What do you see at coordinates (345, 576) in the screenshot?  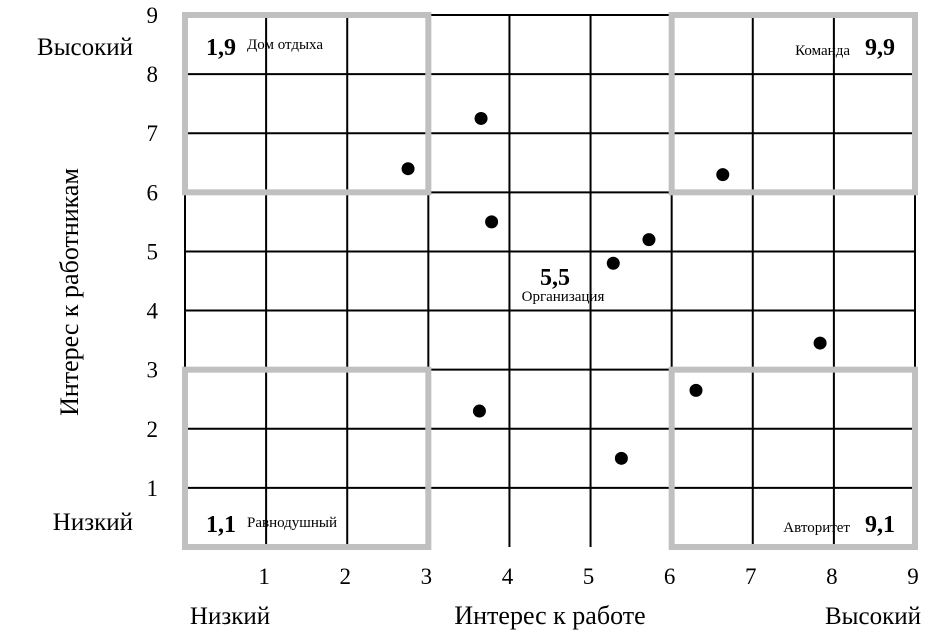 I see `x-tick-label: 2` at bounding box center [345, 576].